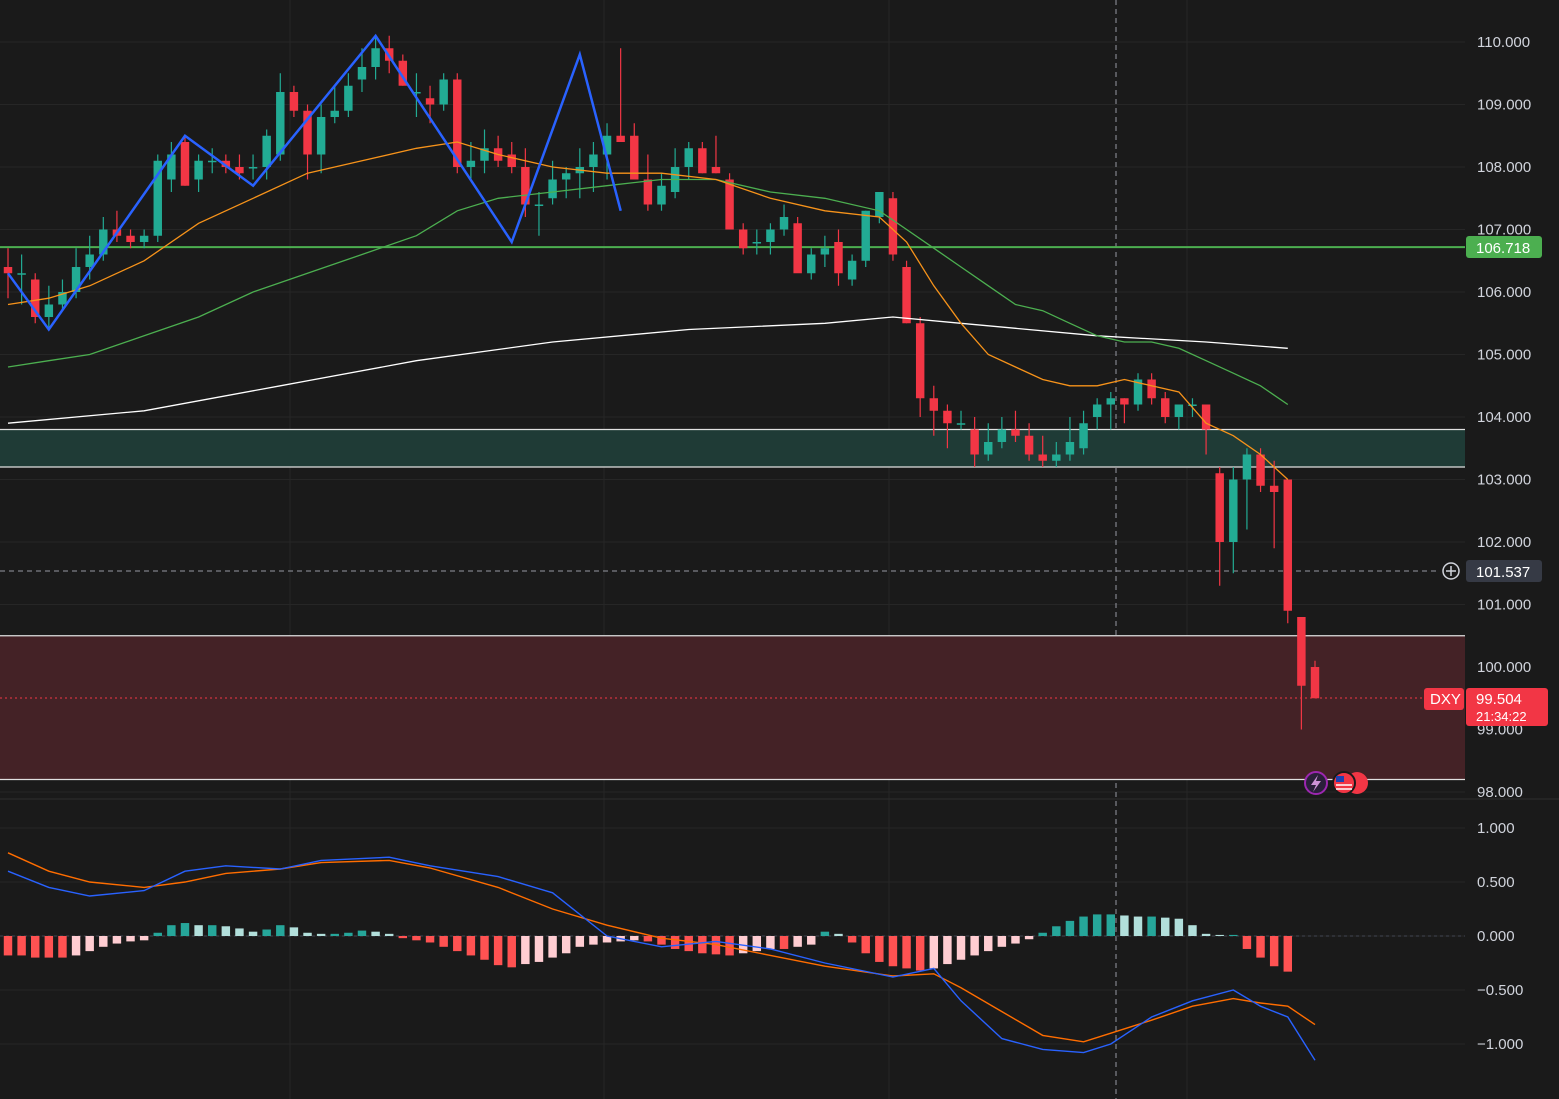  Describe the element at coordinates (1336, 783) in the screenshot. I see `event-markers` at that location.